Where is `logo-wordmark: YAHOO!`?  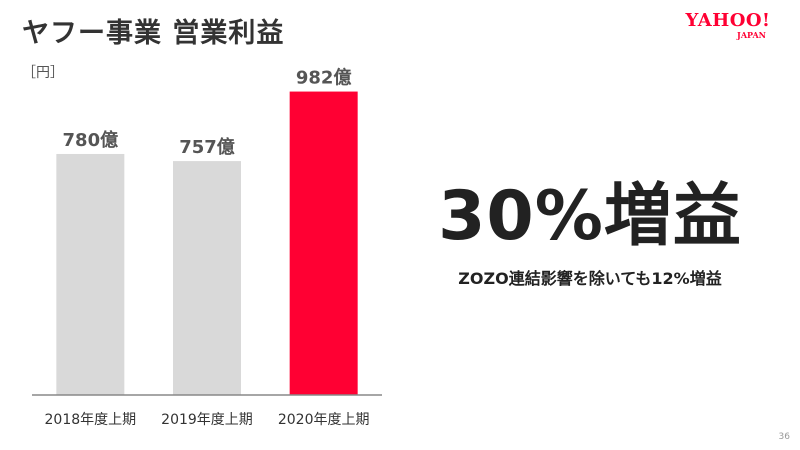 logo-wordmark: YAHOO! is located at coordinates (728, 20).